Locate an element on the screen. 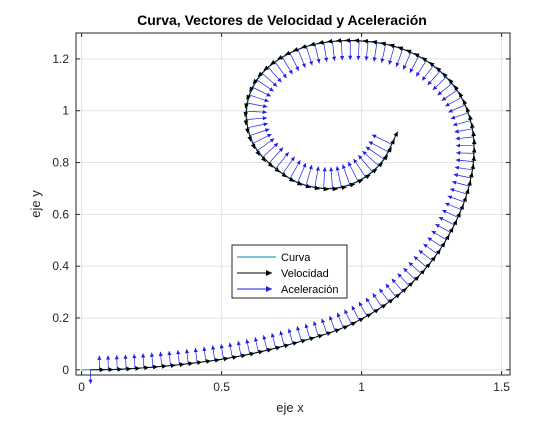 Image resolution: width=560 pixels, height=425 pixels. x-tick-label: 1 is located at coordinates (361, 387).